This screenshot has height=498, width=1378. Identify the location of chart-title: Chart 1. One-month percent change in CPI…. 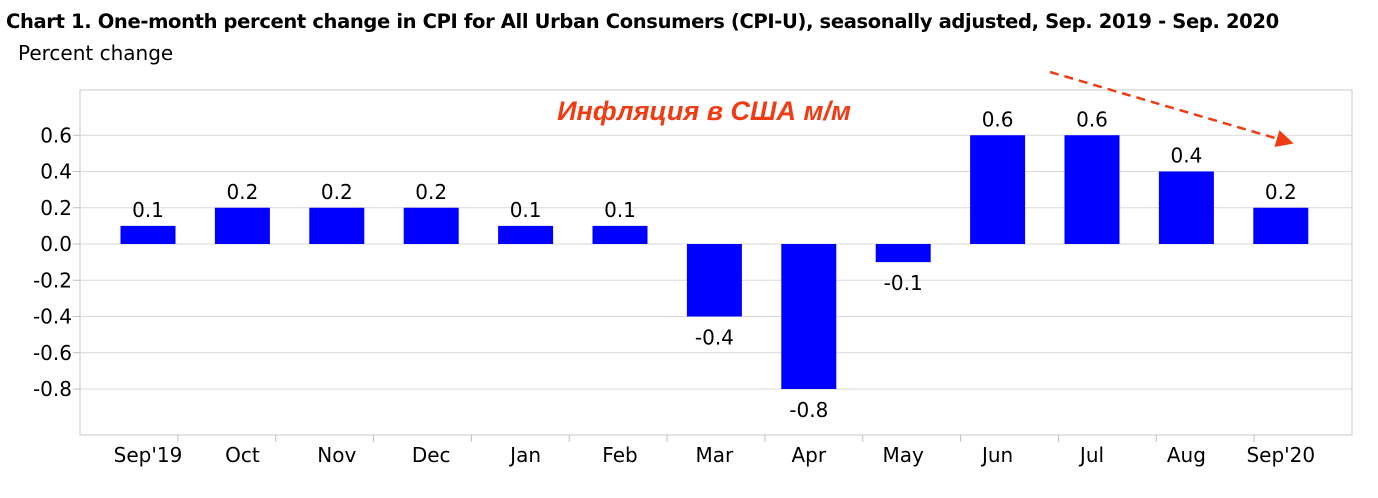
(642, 21).